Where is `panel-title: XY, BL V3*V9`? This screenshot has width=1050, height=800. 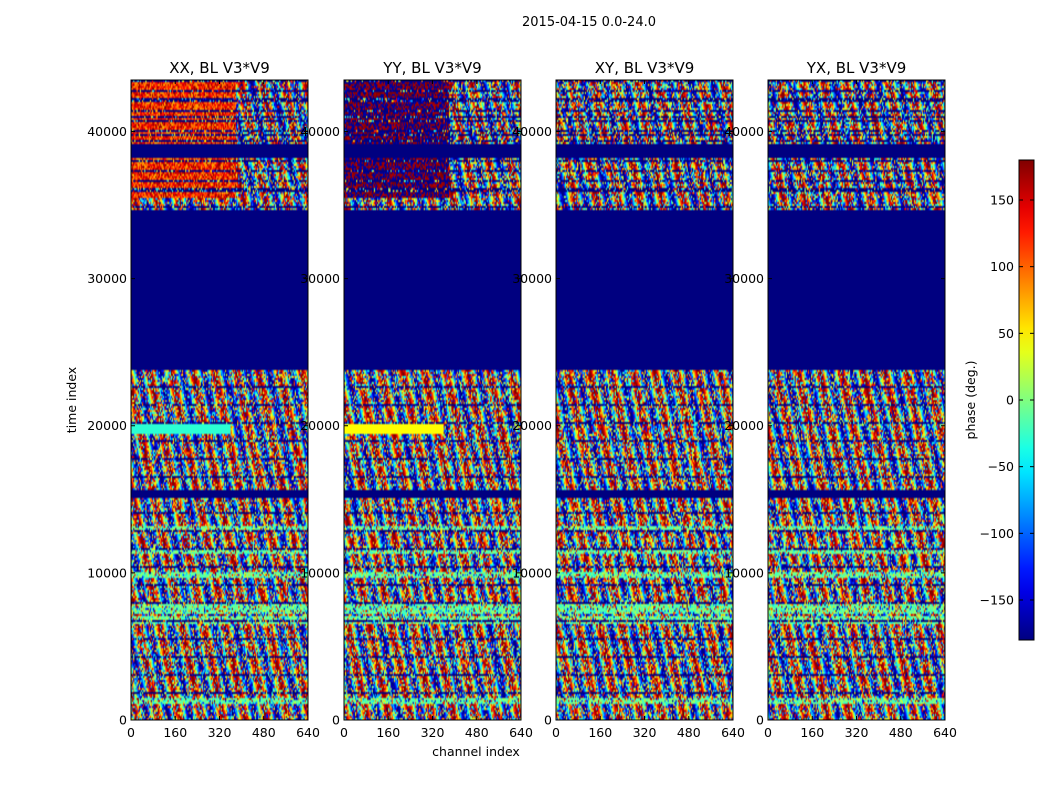 panel-title: XY, BL V3*V9 is located at coordinates (645, 68).